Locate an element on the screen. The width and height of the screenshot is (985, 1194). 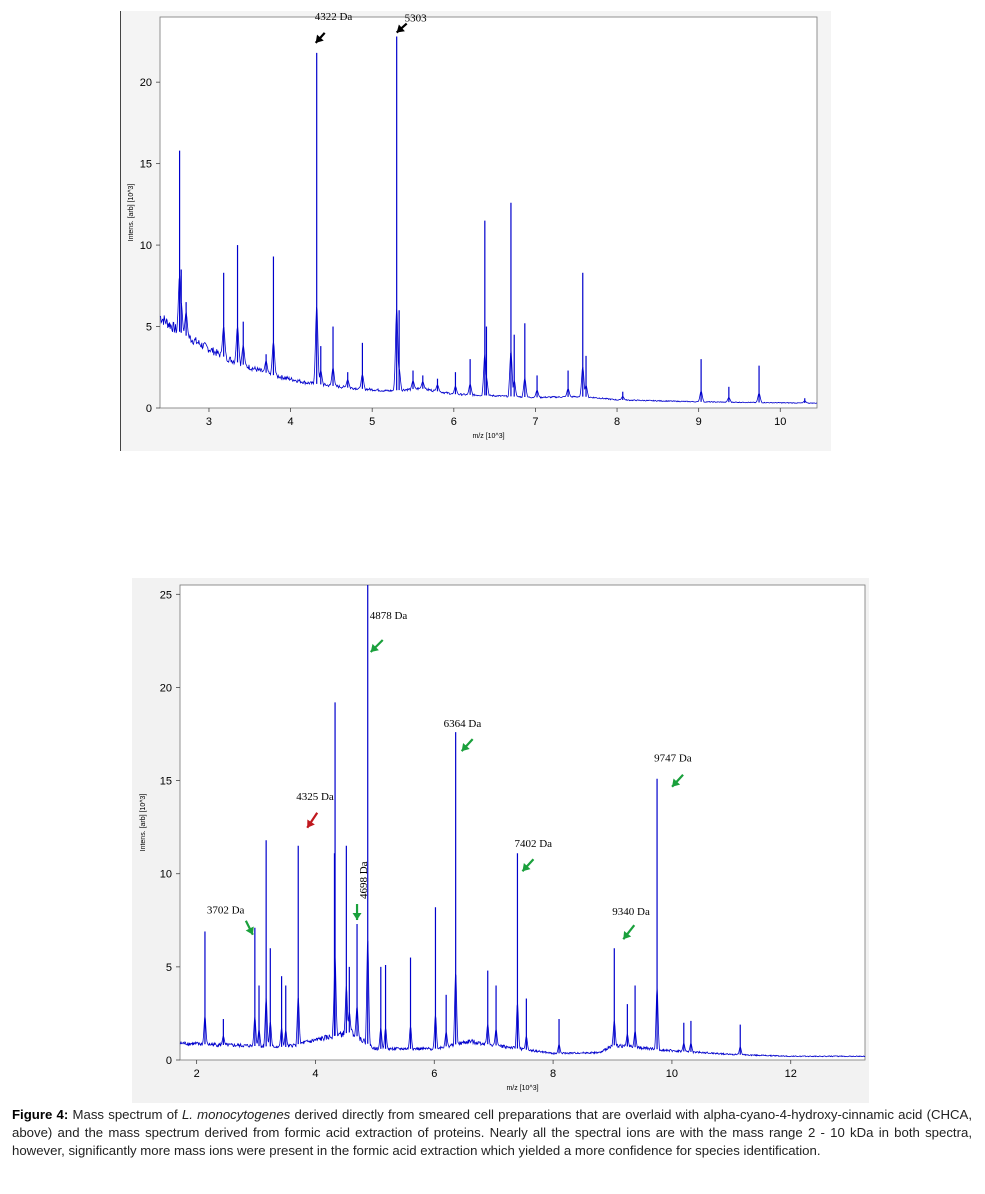
annotation-4: 6364 Da is located at coordinates (463, 735).